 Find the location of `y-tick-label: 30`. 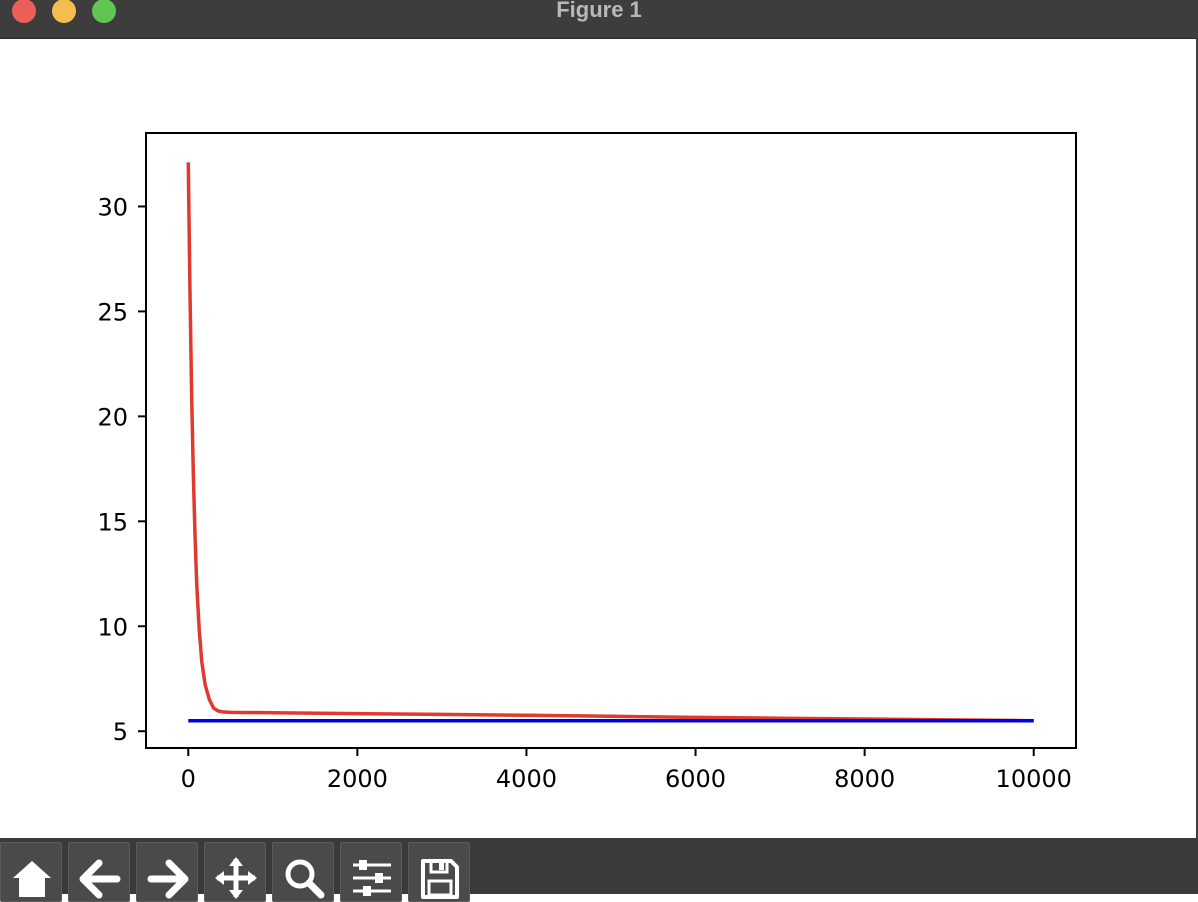

y-tick-label: 30 is located at coordinates (112, 207).